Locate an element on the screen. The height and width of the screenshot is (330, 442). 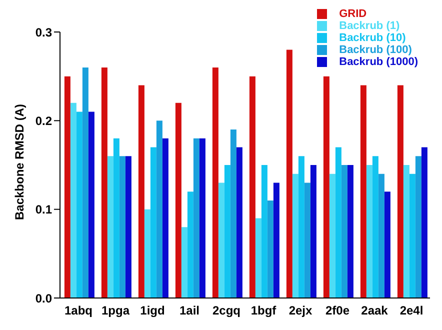
y-tick-label: 0.1 is located at coordinates (43, 209).